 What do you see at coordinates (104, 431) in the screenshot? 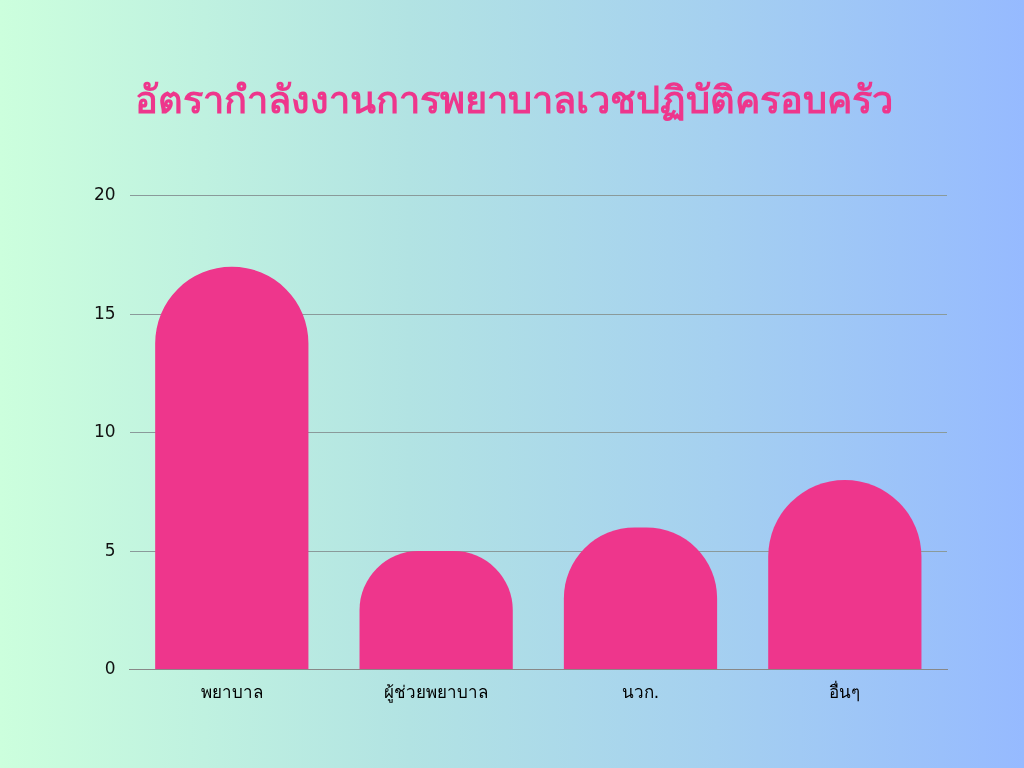
I see `y-tick-label: 10` at bounding box center [104, 431].